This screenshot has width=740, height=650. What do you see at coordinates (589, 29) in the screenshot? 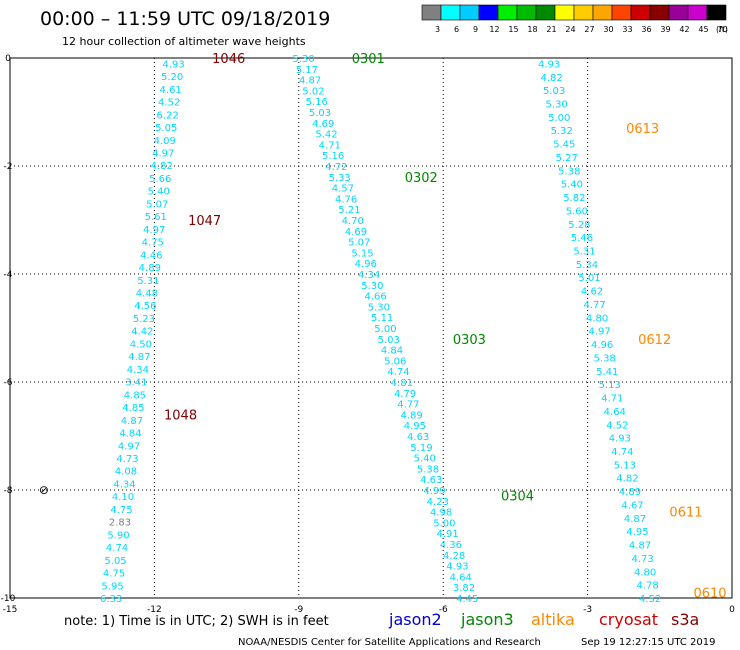
I see `colorbar-label: 27` at bounding box center [589, 29].